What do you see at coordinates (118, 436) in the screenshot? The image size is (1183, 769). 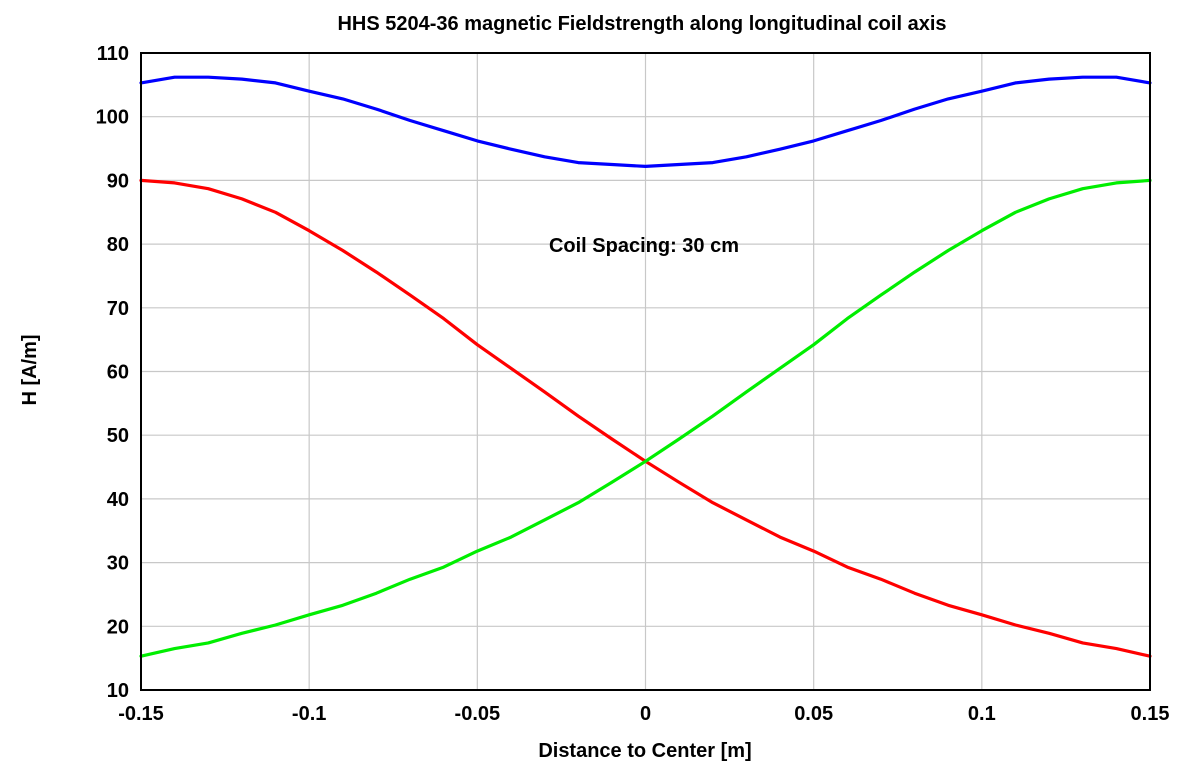 I see `y-tick-label: 50` at bounding box center [118, 436].